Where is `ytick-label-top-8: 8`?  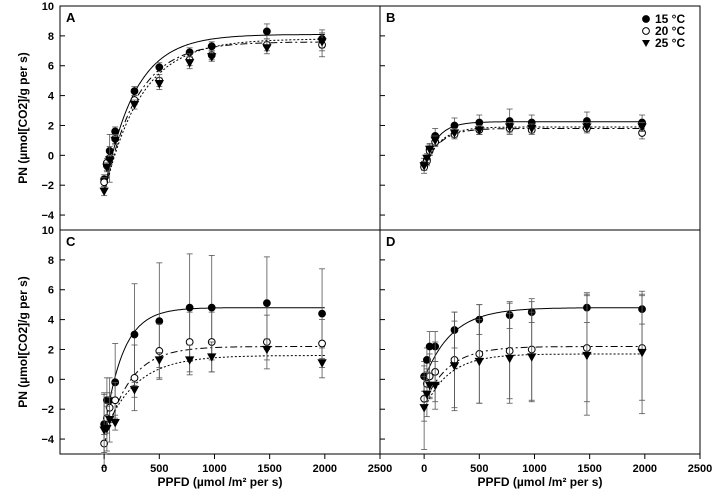 ytick-label-top-8: 8 is located at coordinates (51, 37).